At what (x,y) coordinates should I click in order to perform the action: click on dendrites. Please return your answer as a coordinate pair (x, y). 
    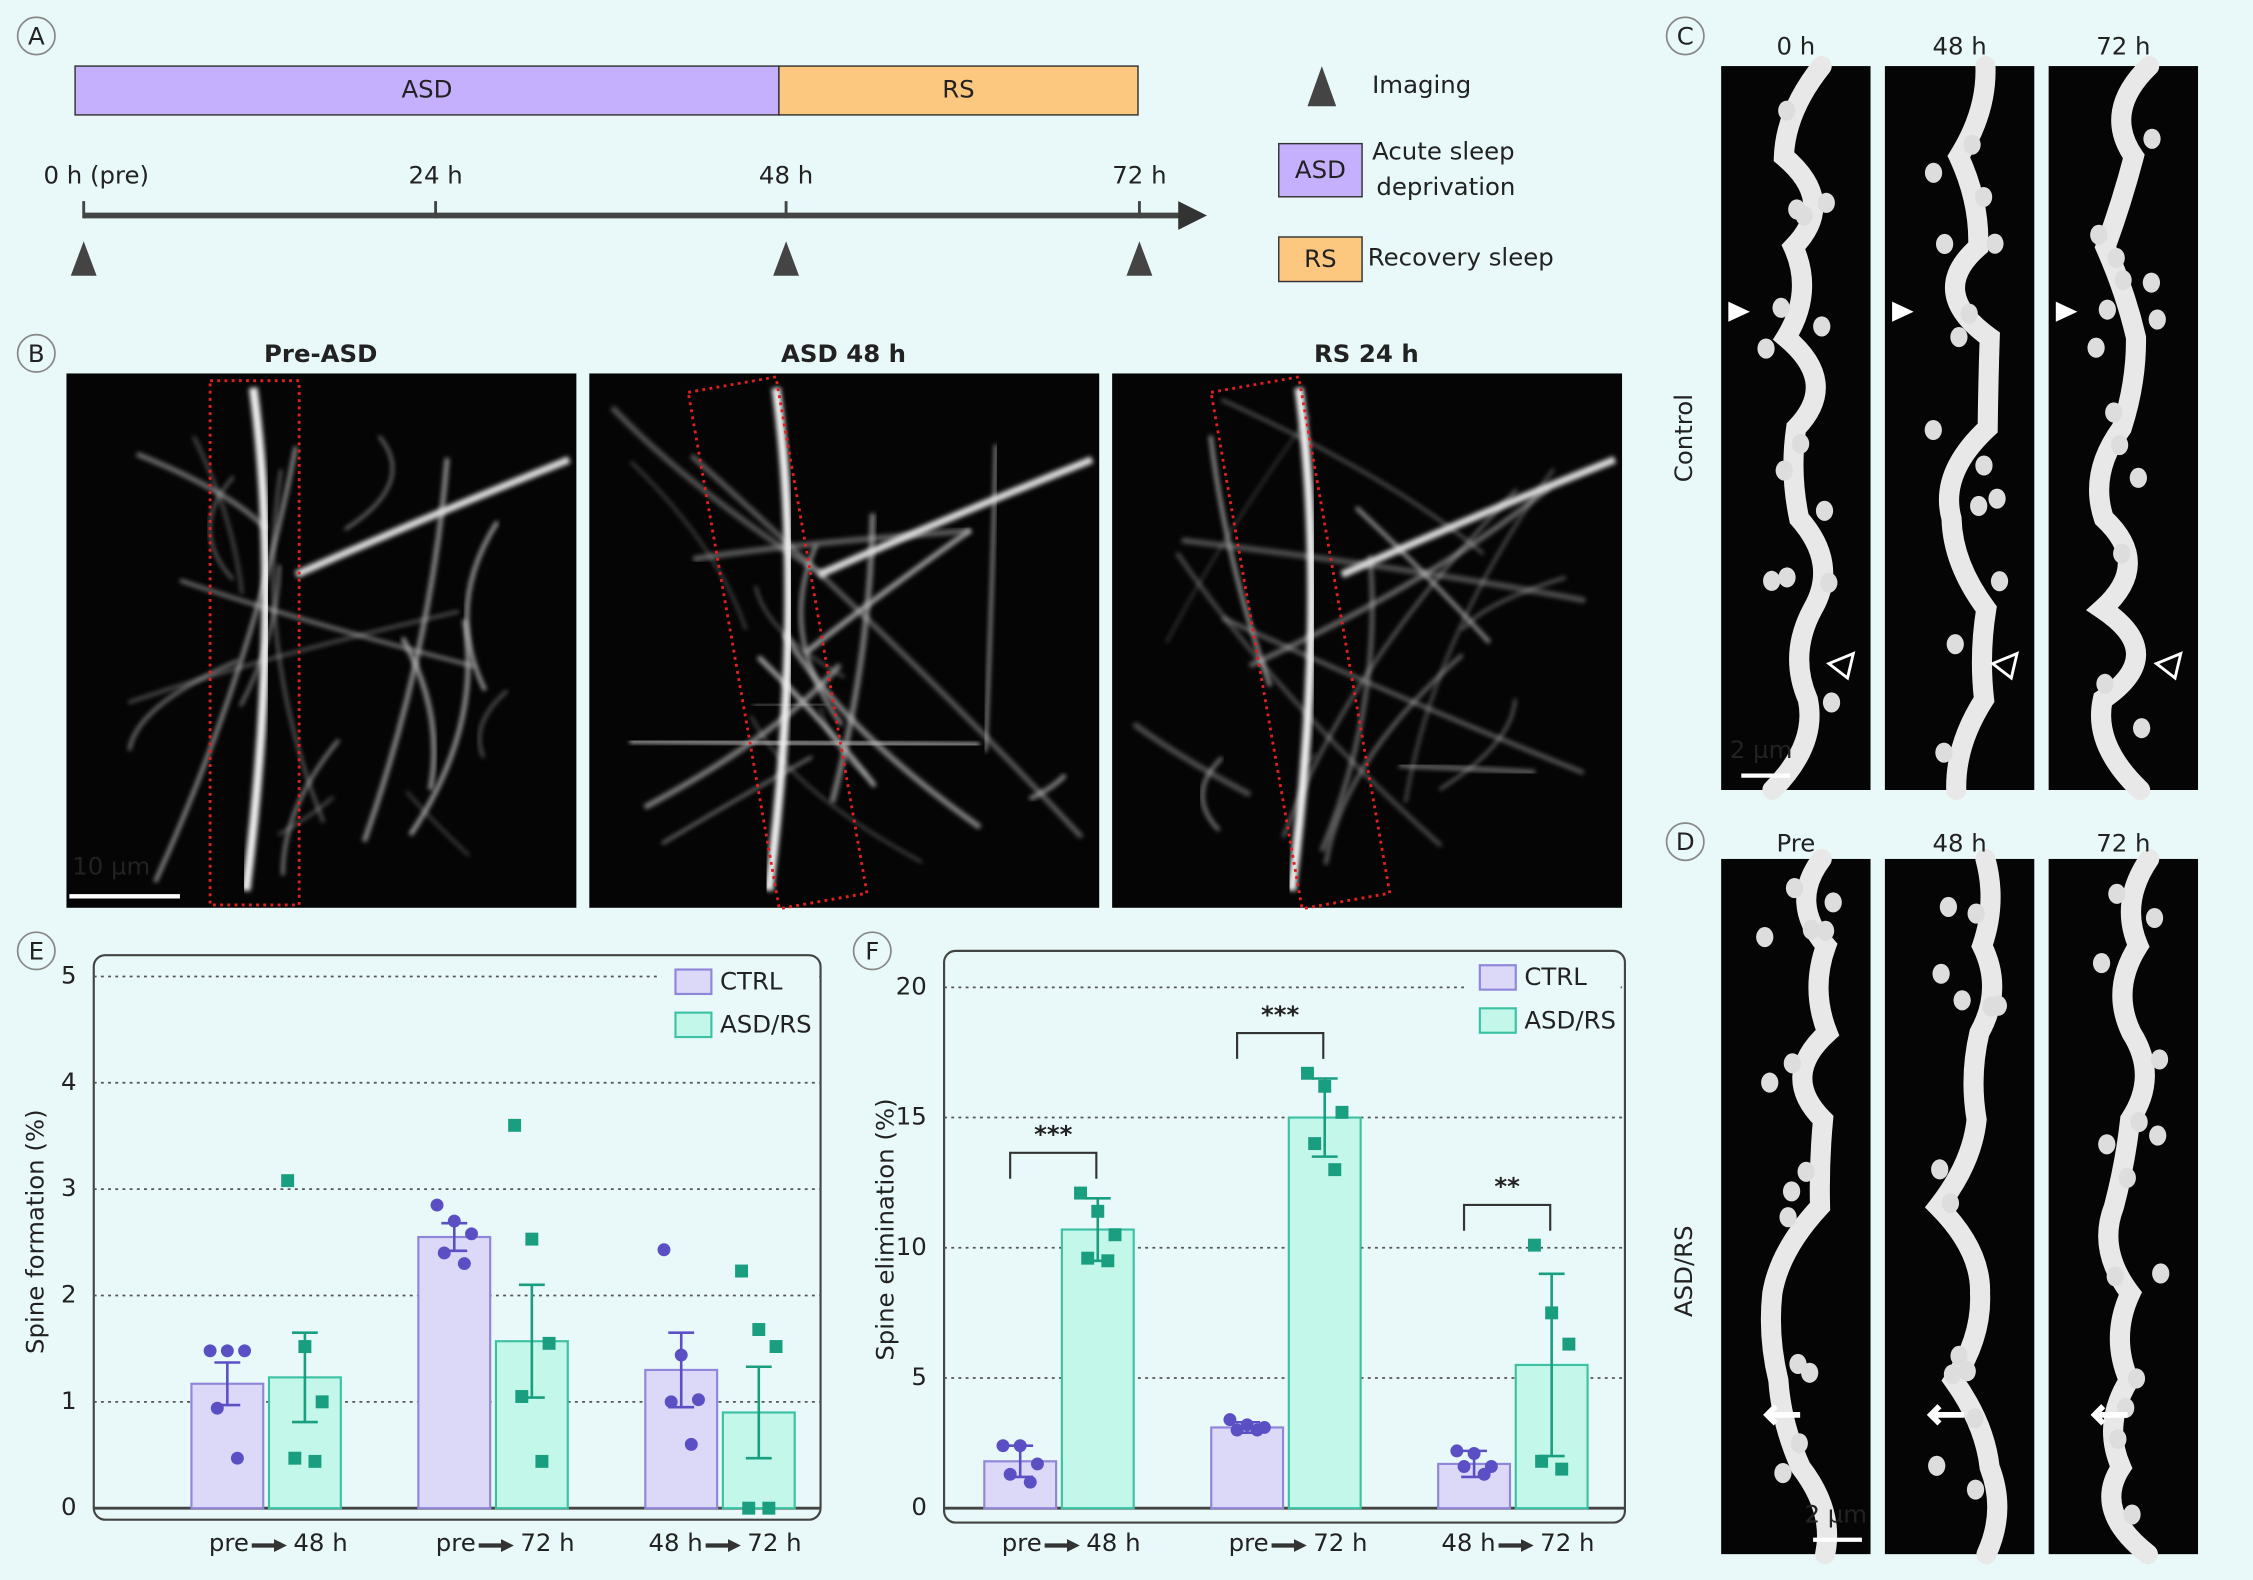
    Looking at the image, I should click on (349, 639).